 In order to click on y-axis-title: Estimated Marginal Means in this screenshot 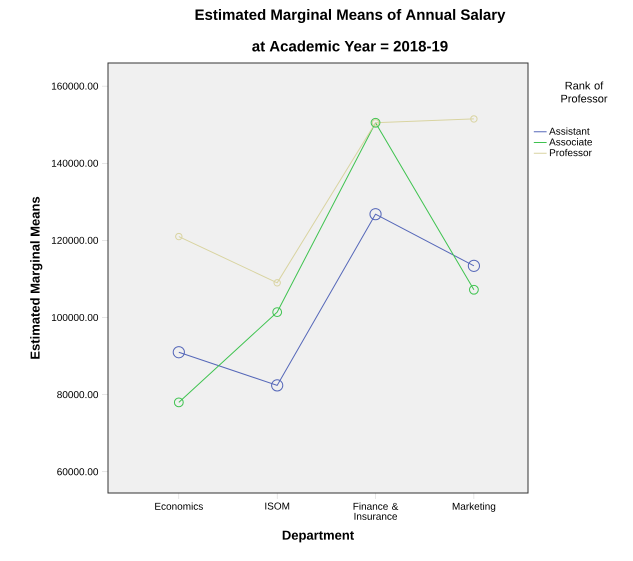, I will do `click(36, 277)`.